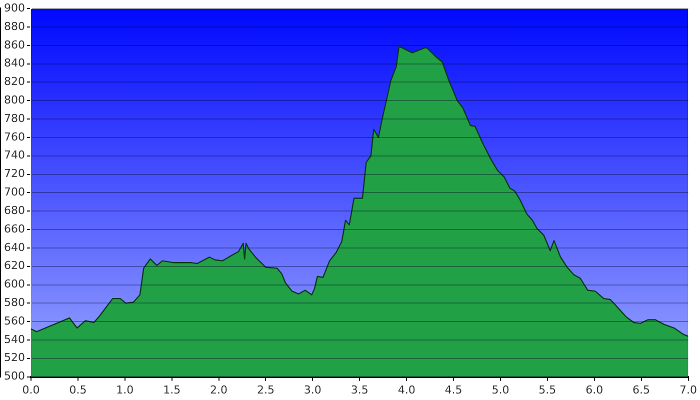  I want to click on x-tick-label: 6.0, so click(595, 389).